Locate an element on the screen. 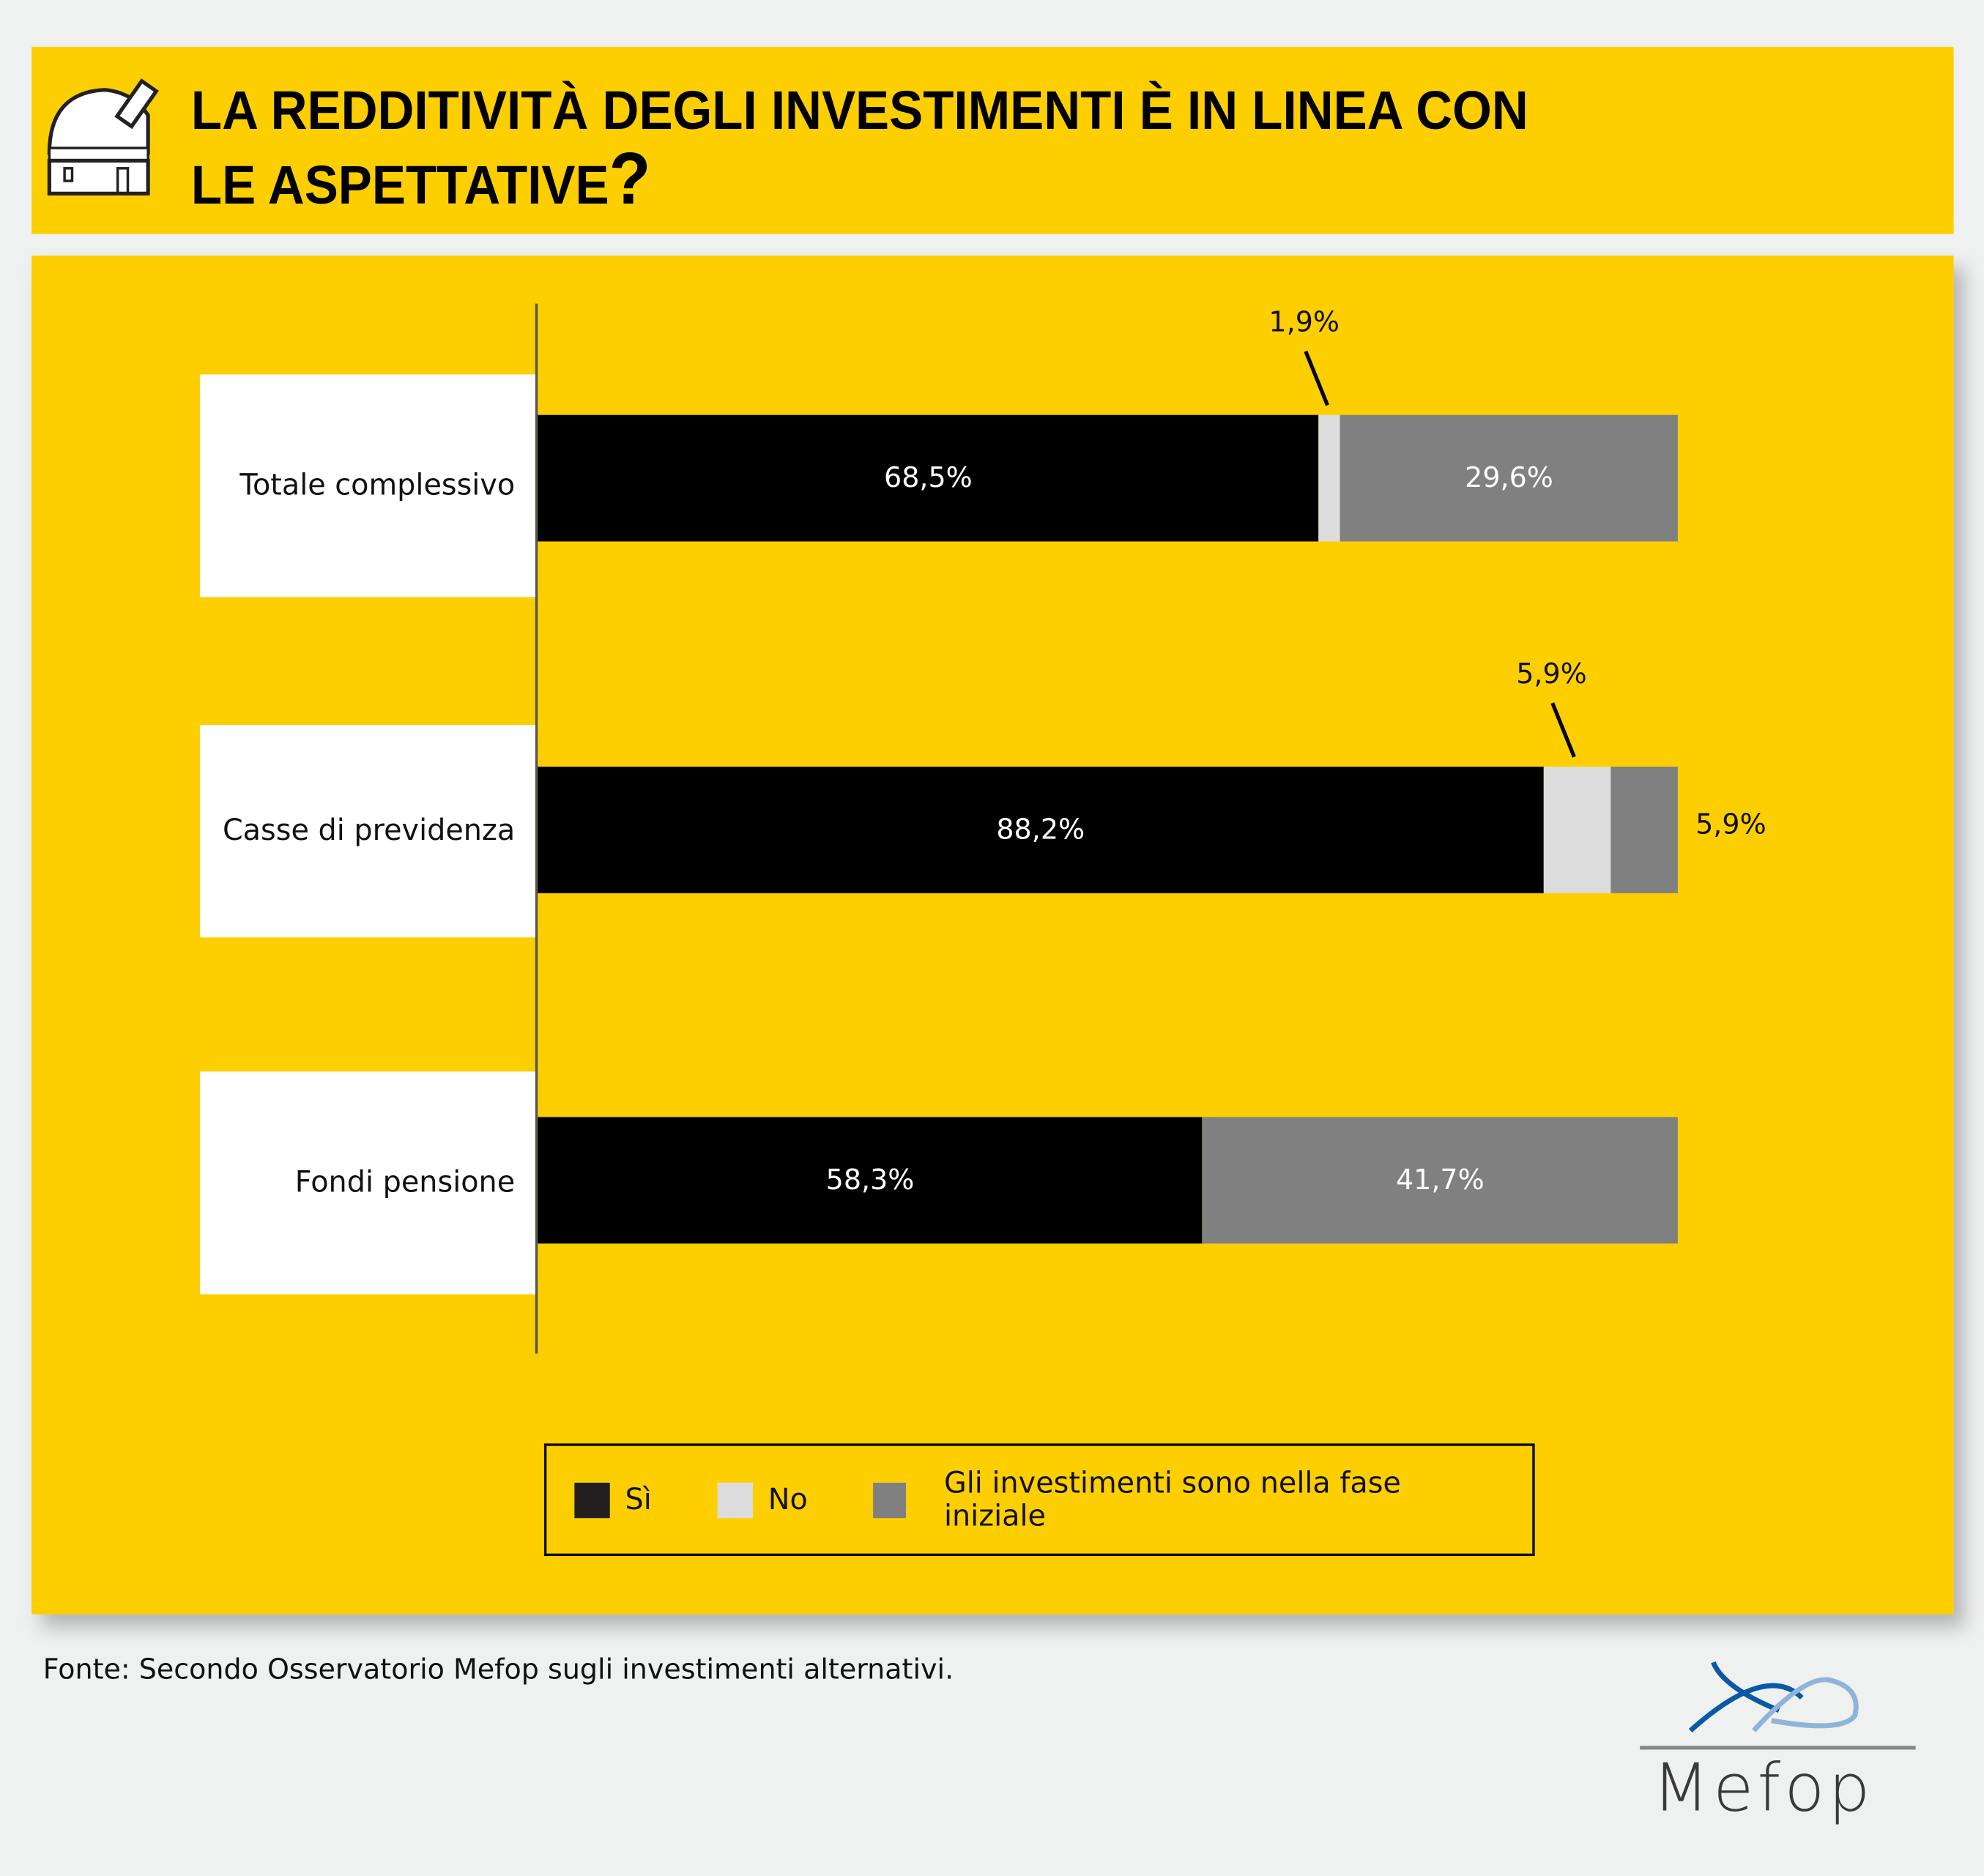 This screenshot has height=1876, width=1984. category-label: Casse di previdenza is located at coordinates (367, 831).